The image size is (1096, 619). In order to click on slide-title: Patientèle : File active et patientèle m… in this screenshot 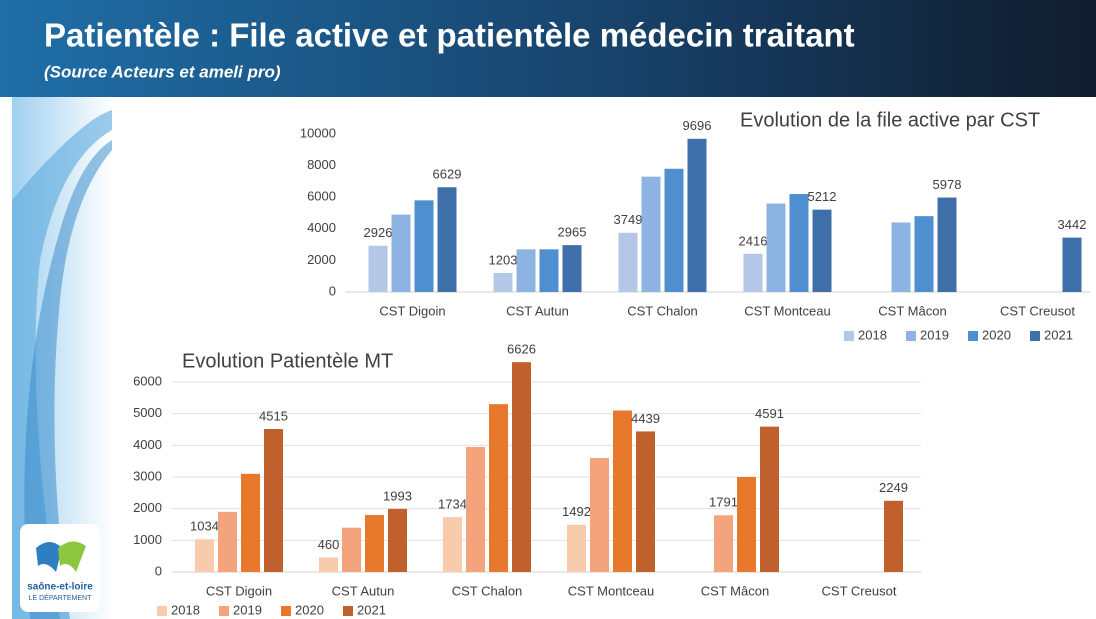, I will do `click(449, 35)`.